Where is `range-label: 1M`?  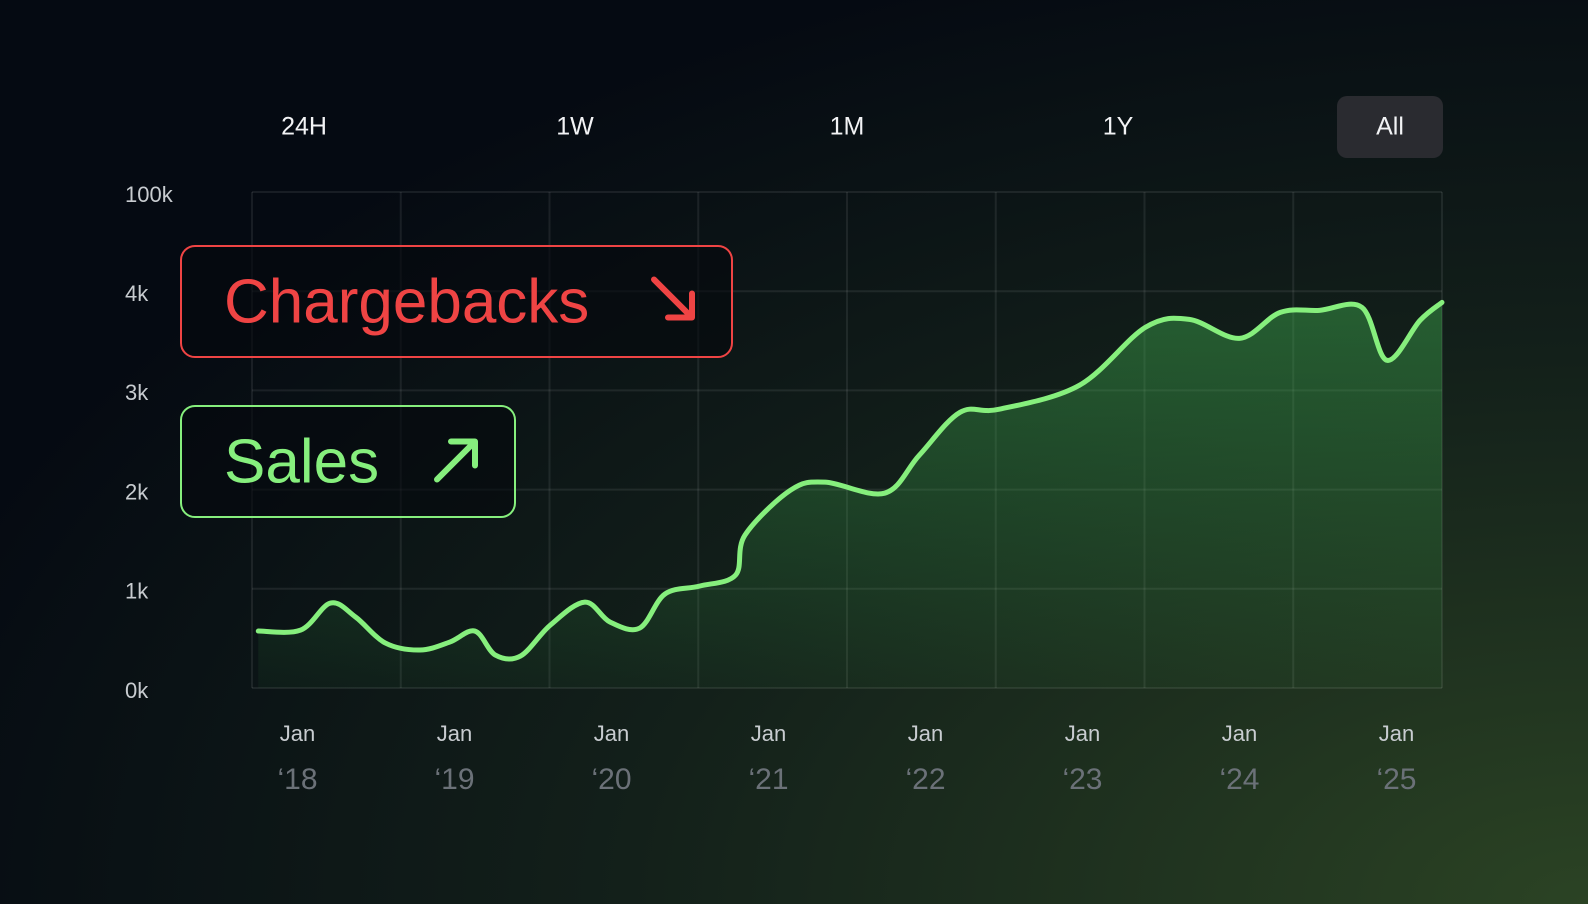 range-label: 1M is located at coordinates (847, 127).